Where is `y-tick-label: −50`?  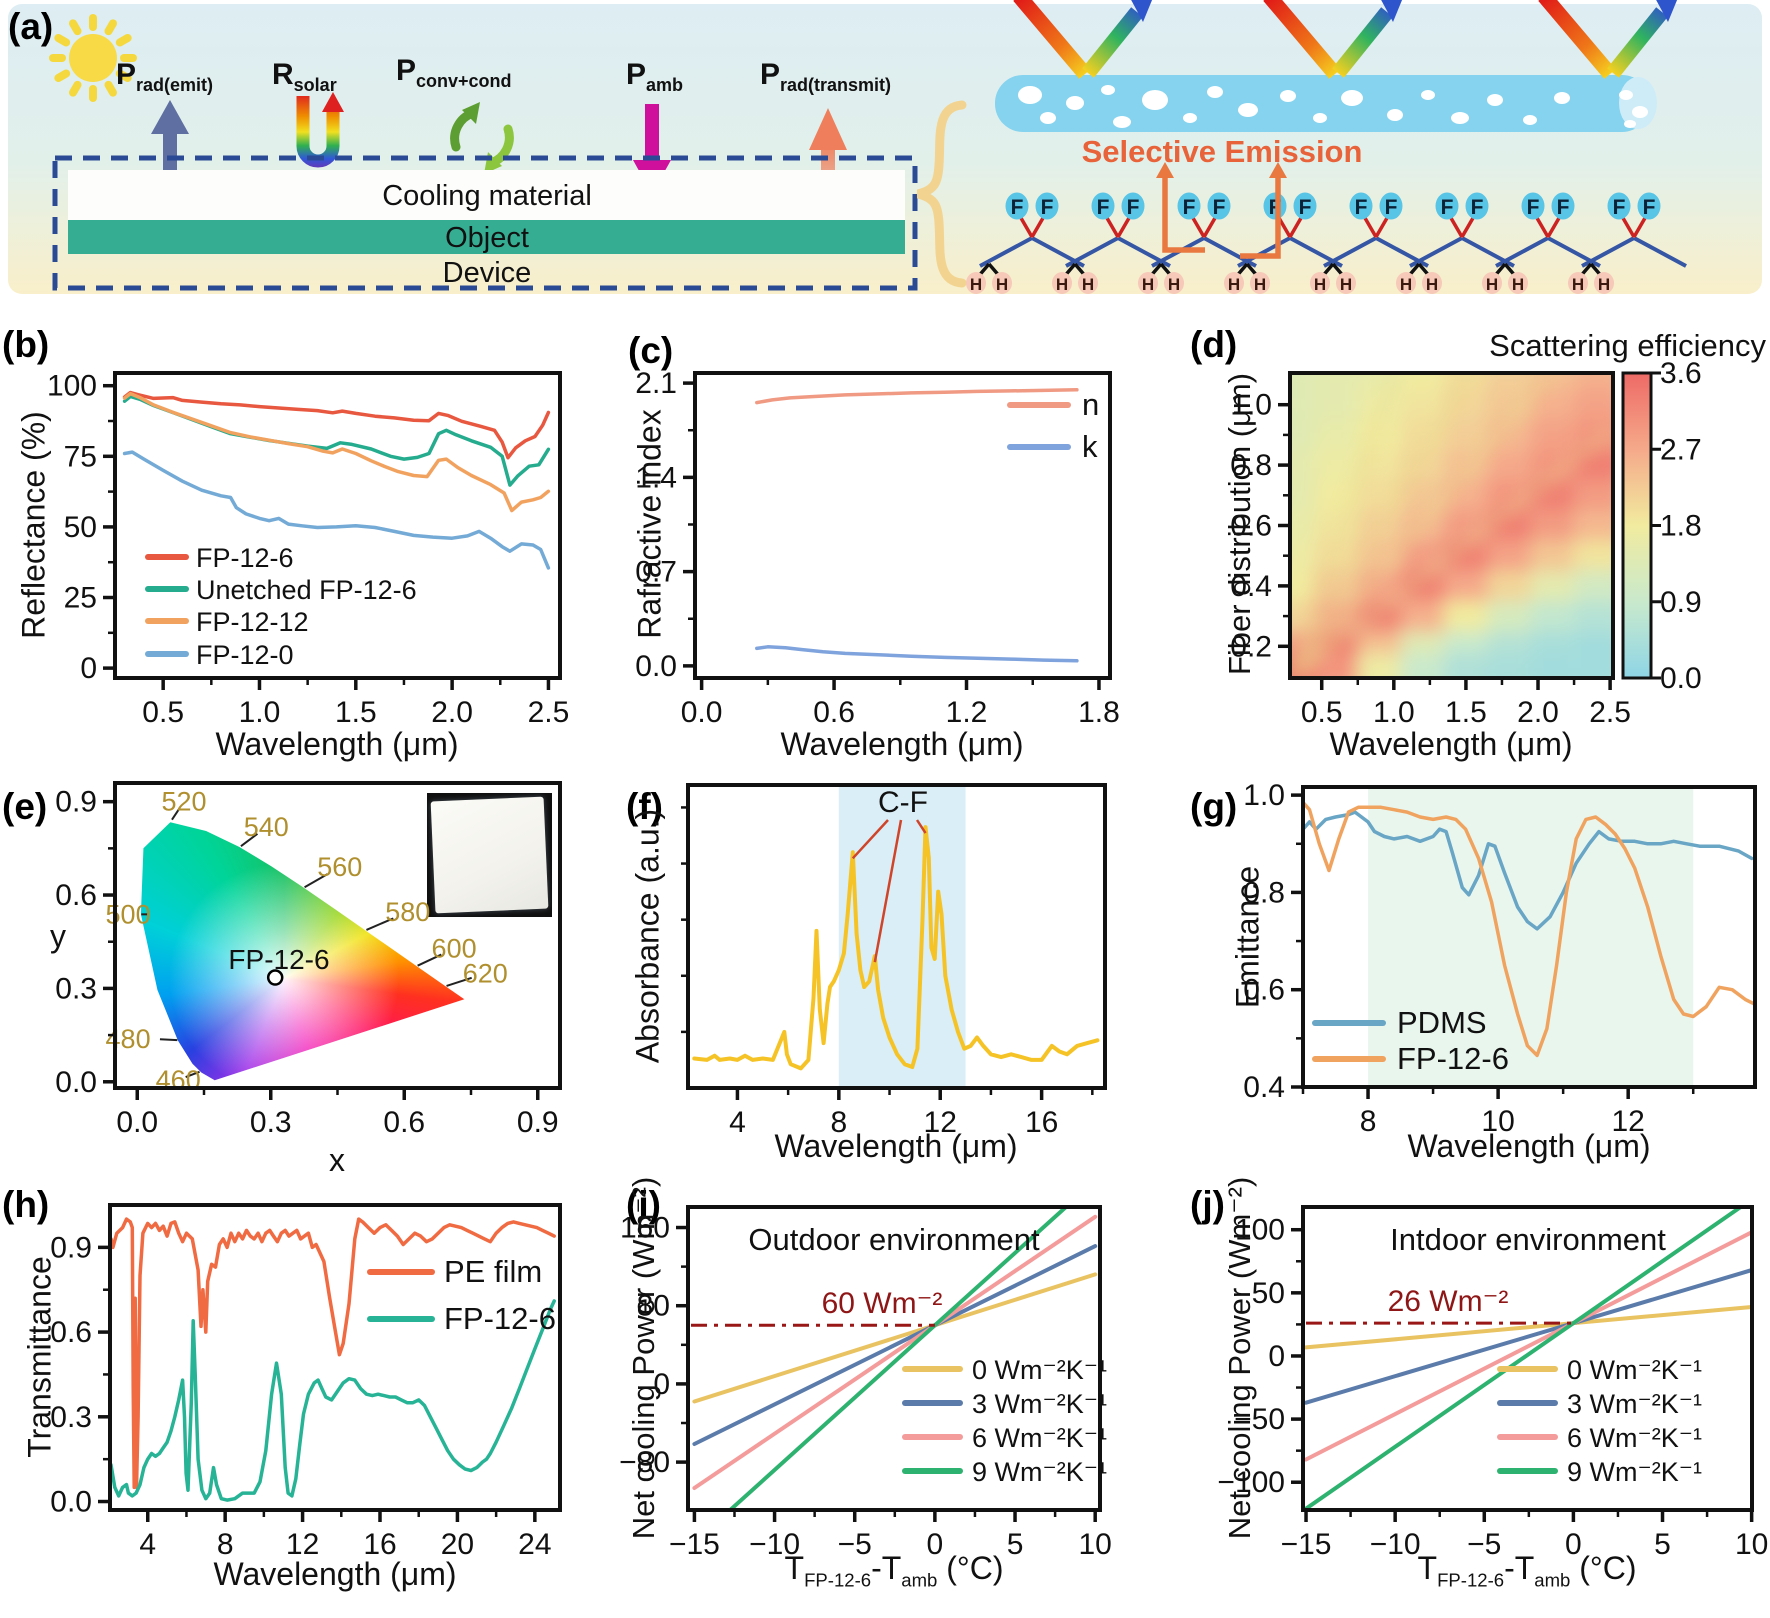 y-tick-label: −50 is located at coordinates (1259, 1419).